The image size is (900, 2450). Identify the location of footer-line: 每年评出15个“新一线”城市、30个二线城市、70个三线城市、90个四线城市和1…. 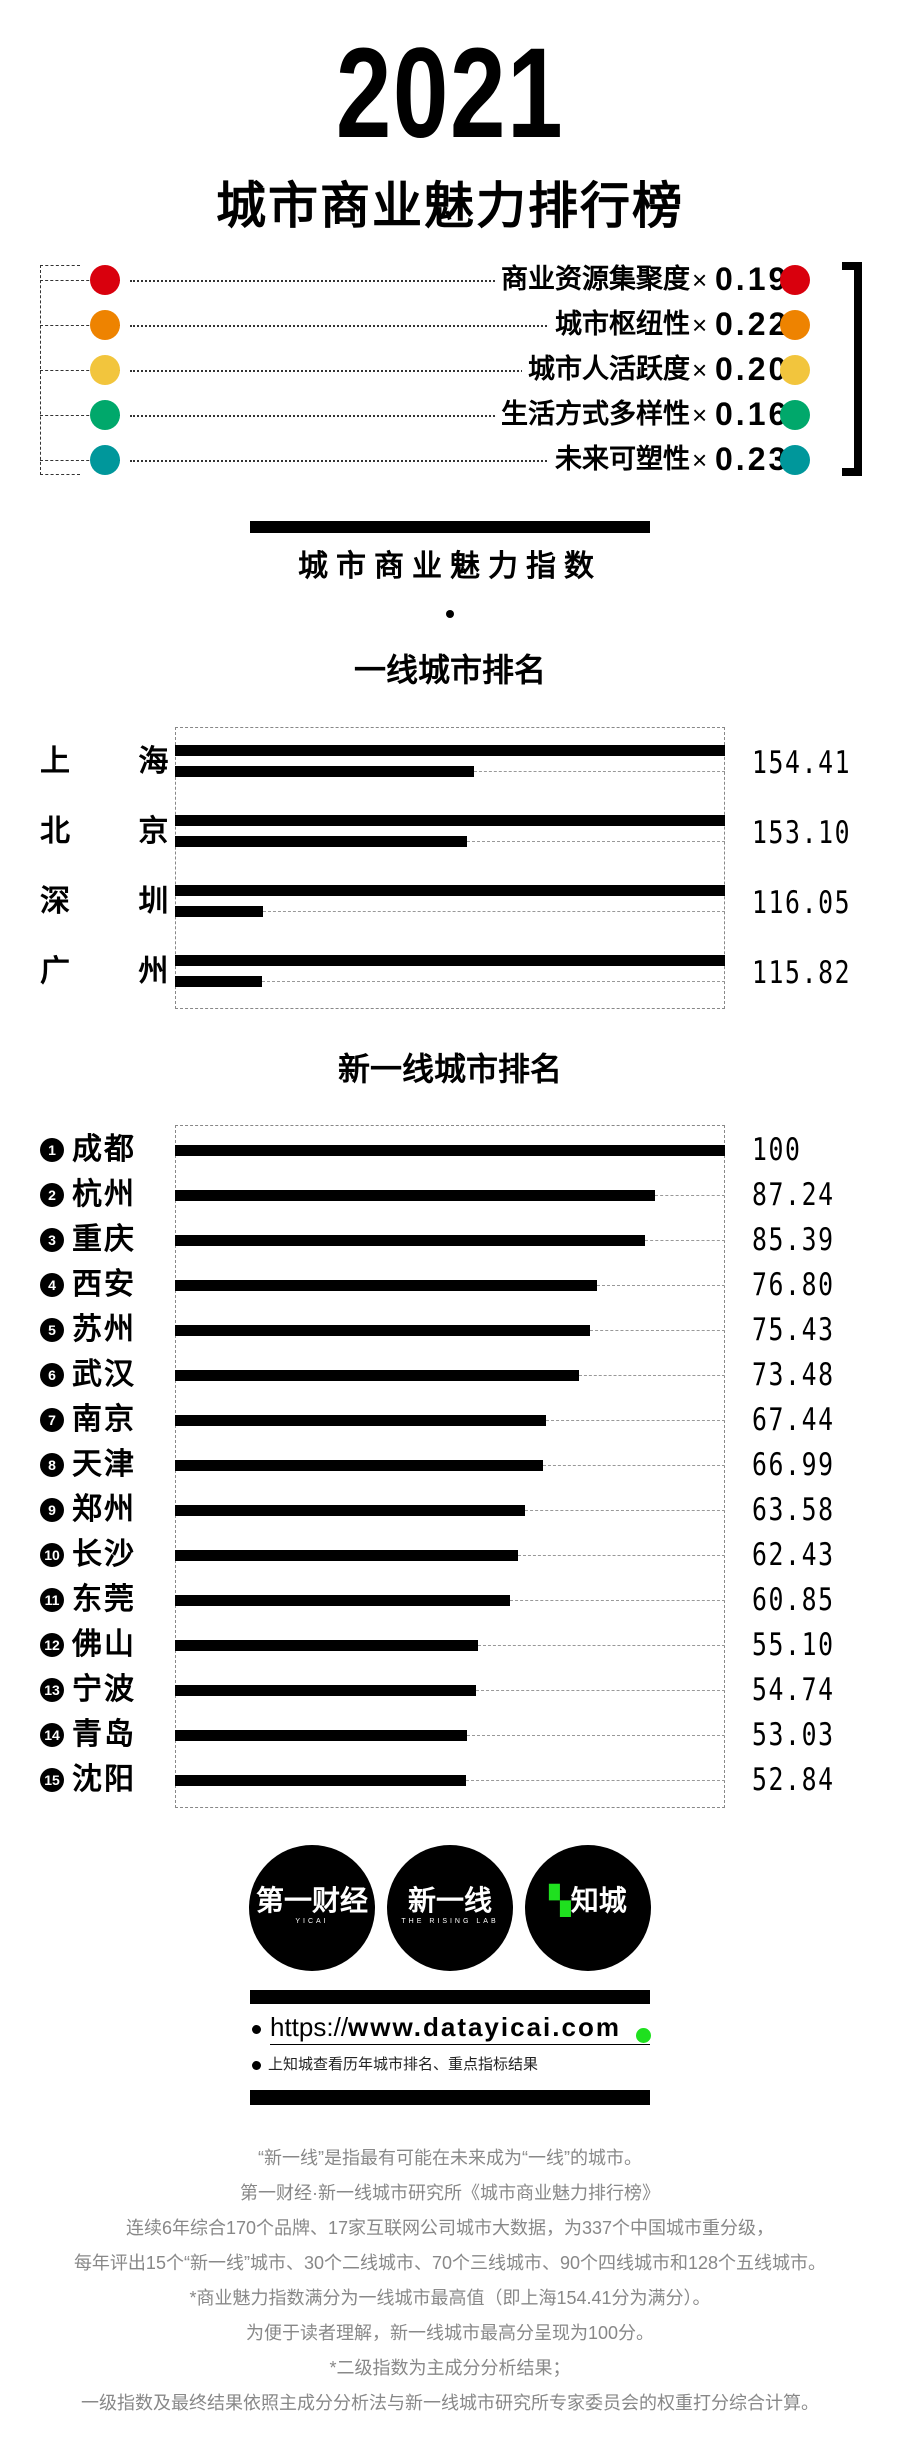
(450, 2263).